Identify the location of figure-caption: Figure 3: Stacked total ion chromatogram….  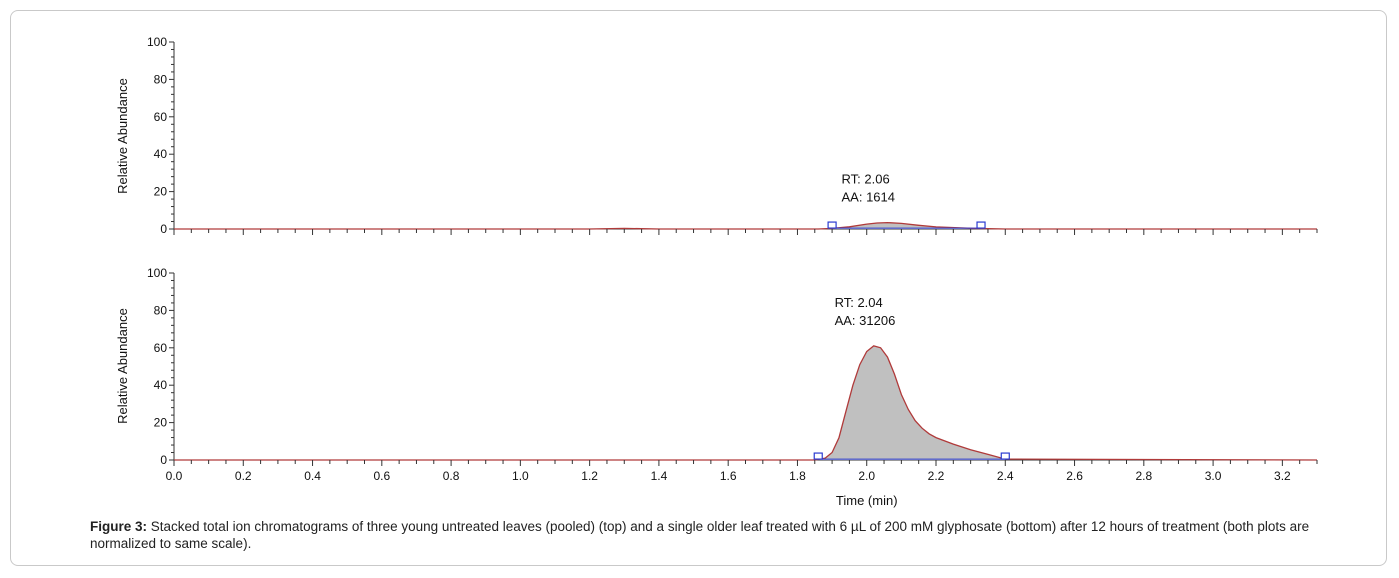
(710, 535).